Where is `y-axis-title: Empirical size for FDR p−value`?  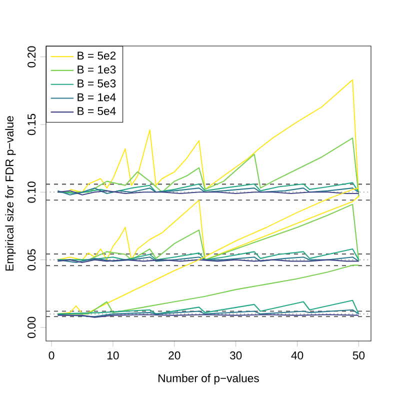 y-axis-title: Empirical size for FDR p−value is located at coordinates (10, 193).